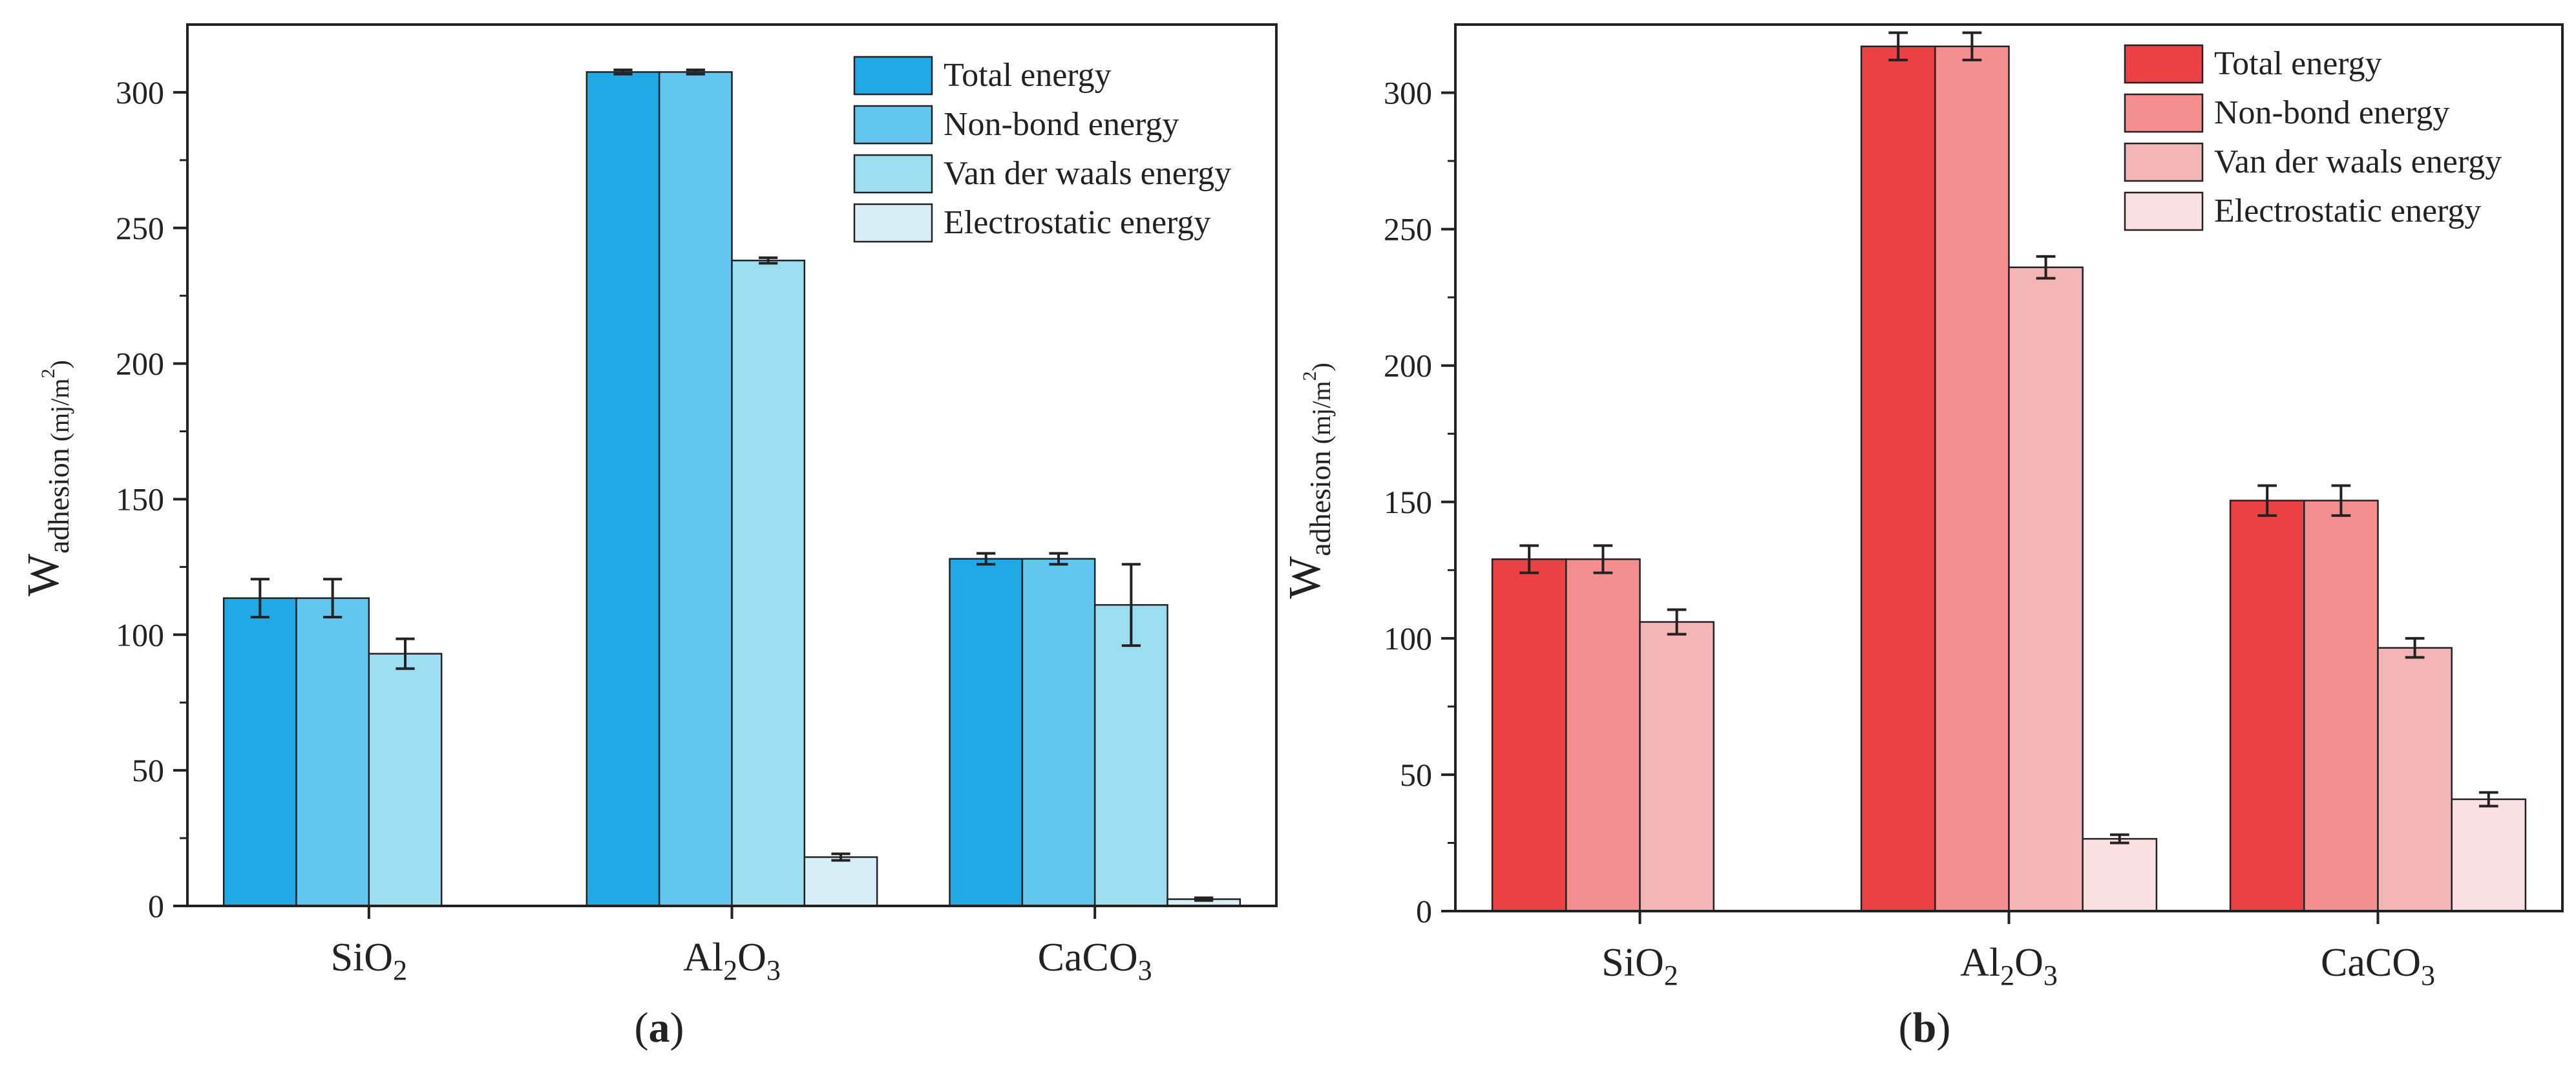 The width and height of the screenshot is (2576, 1072). Describe the element at coordinates (140, 228) in the screenshot. I see `y-tick-label-a: 250` at that location.